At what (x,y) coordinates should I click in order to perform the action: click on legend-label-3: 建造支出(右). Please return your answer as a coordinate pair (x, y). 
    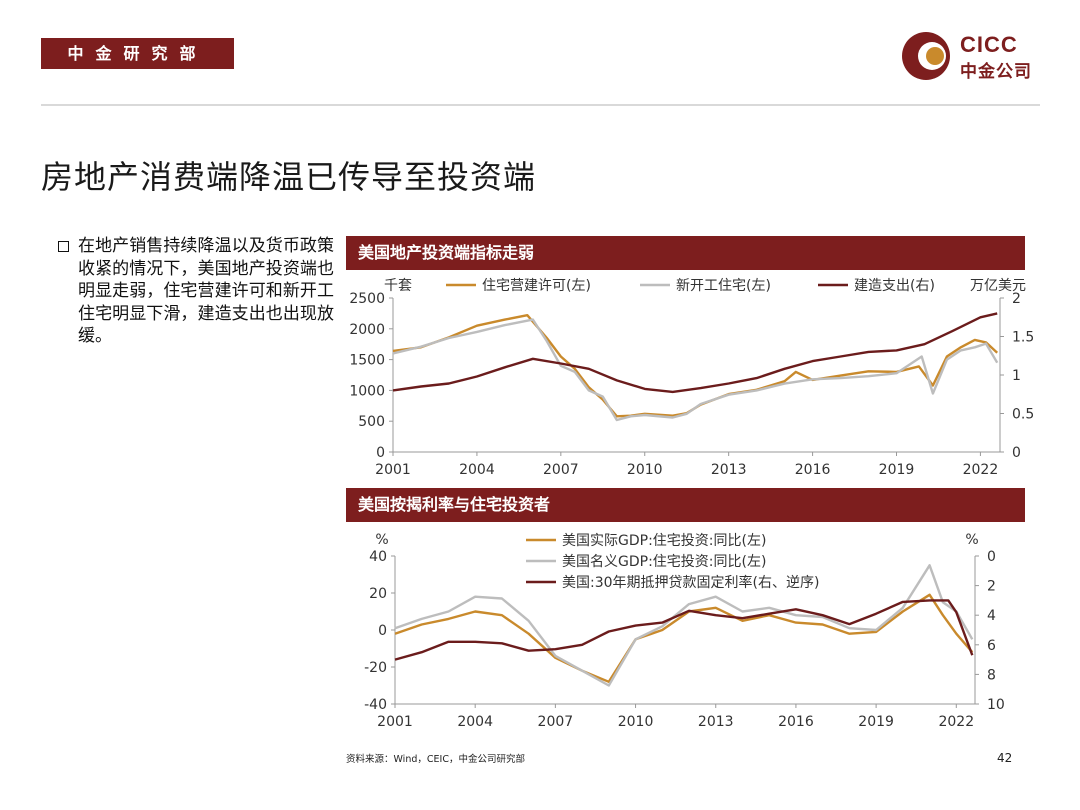
    Looking at the image, I should click on (894, 286).